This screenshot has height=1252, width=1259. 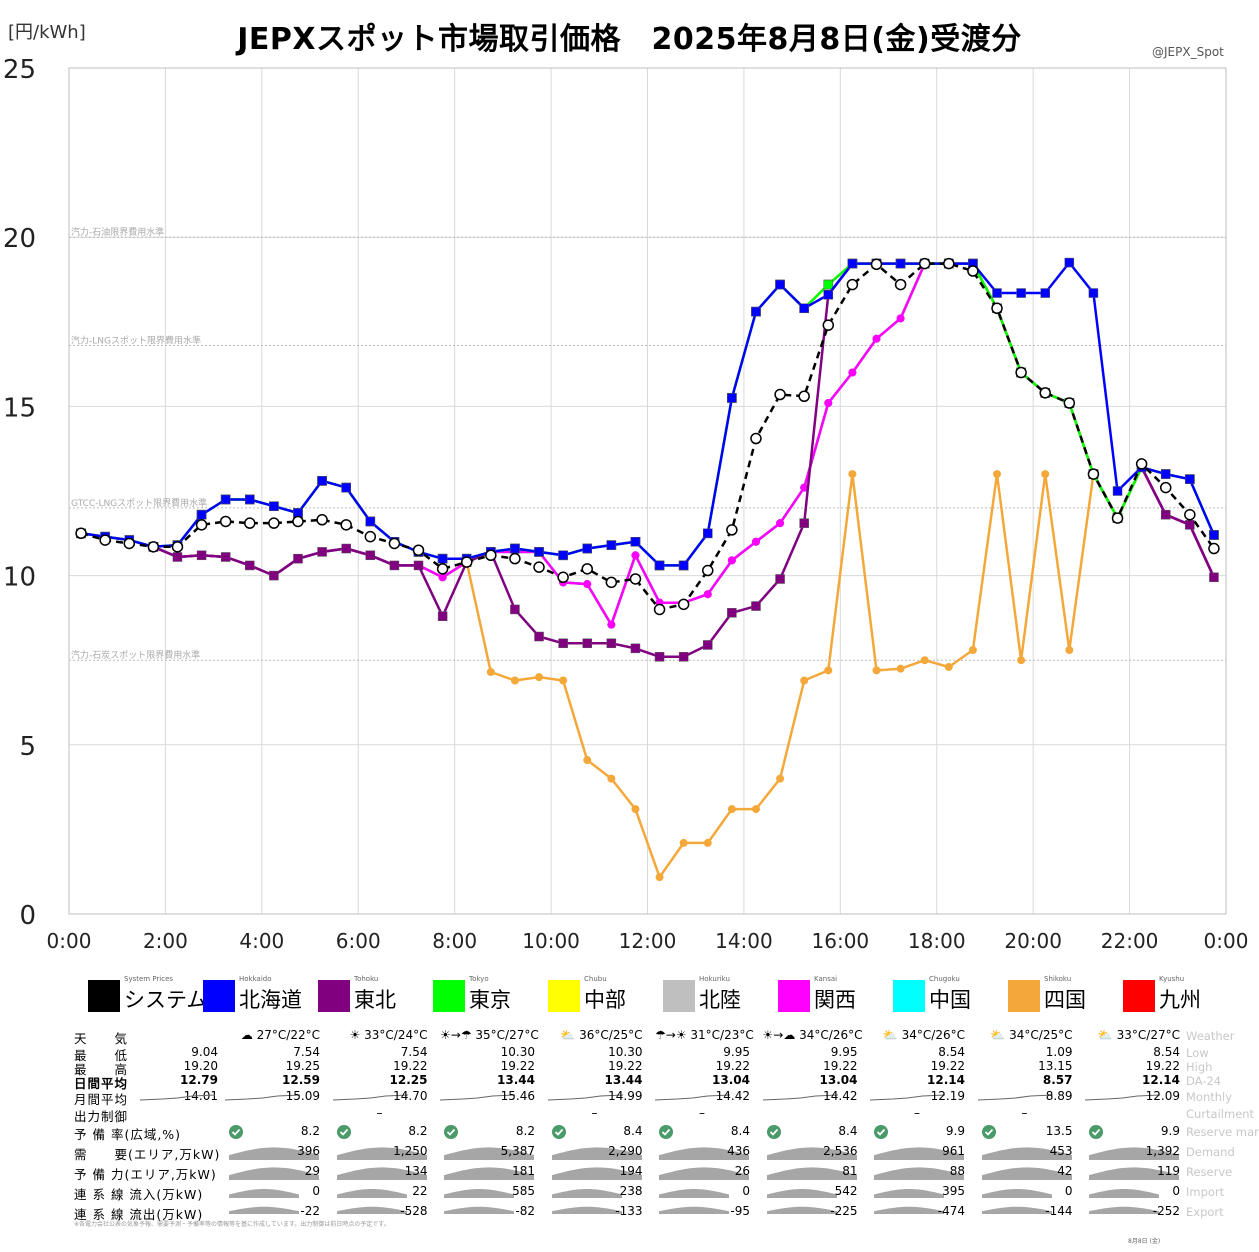 What do you see at coordinates (957, 1171) in the screenshot?
I see `area-reserve: 88` at bounding box center [957, 1171].